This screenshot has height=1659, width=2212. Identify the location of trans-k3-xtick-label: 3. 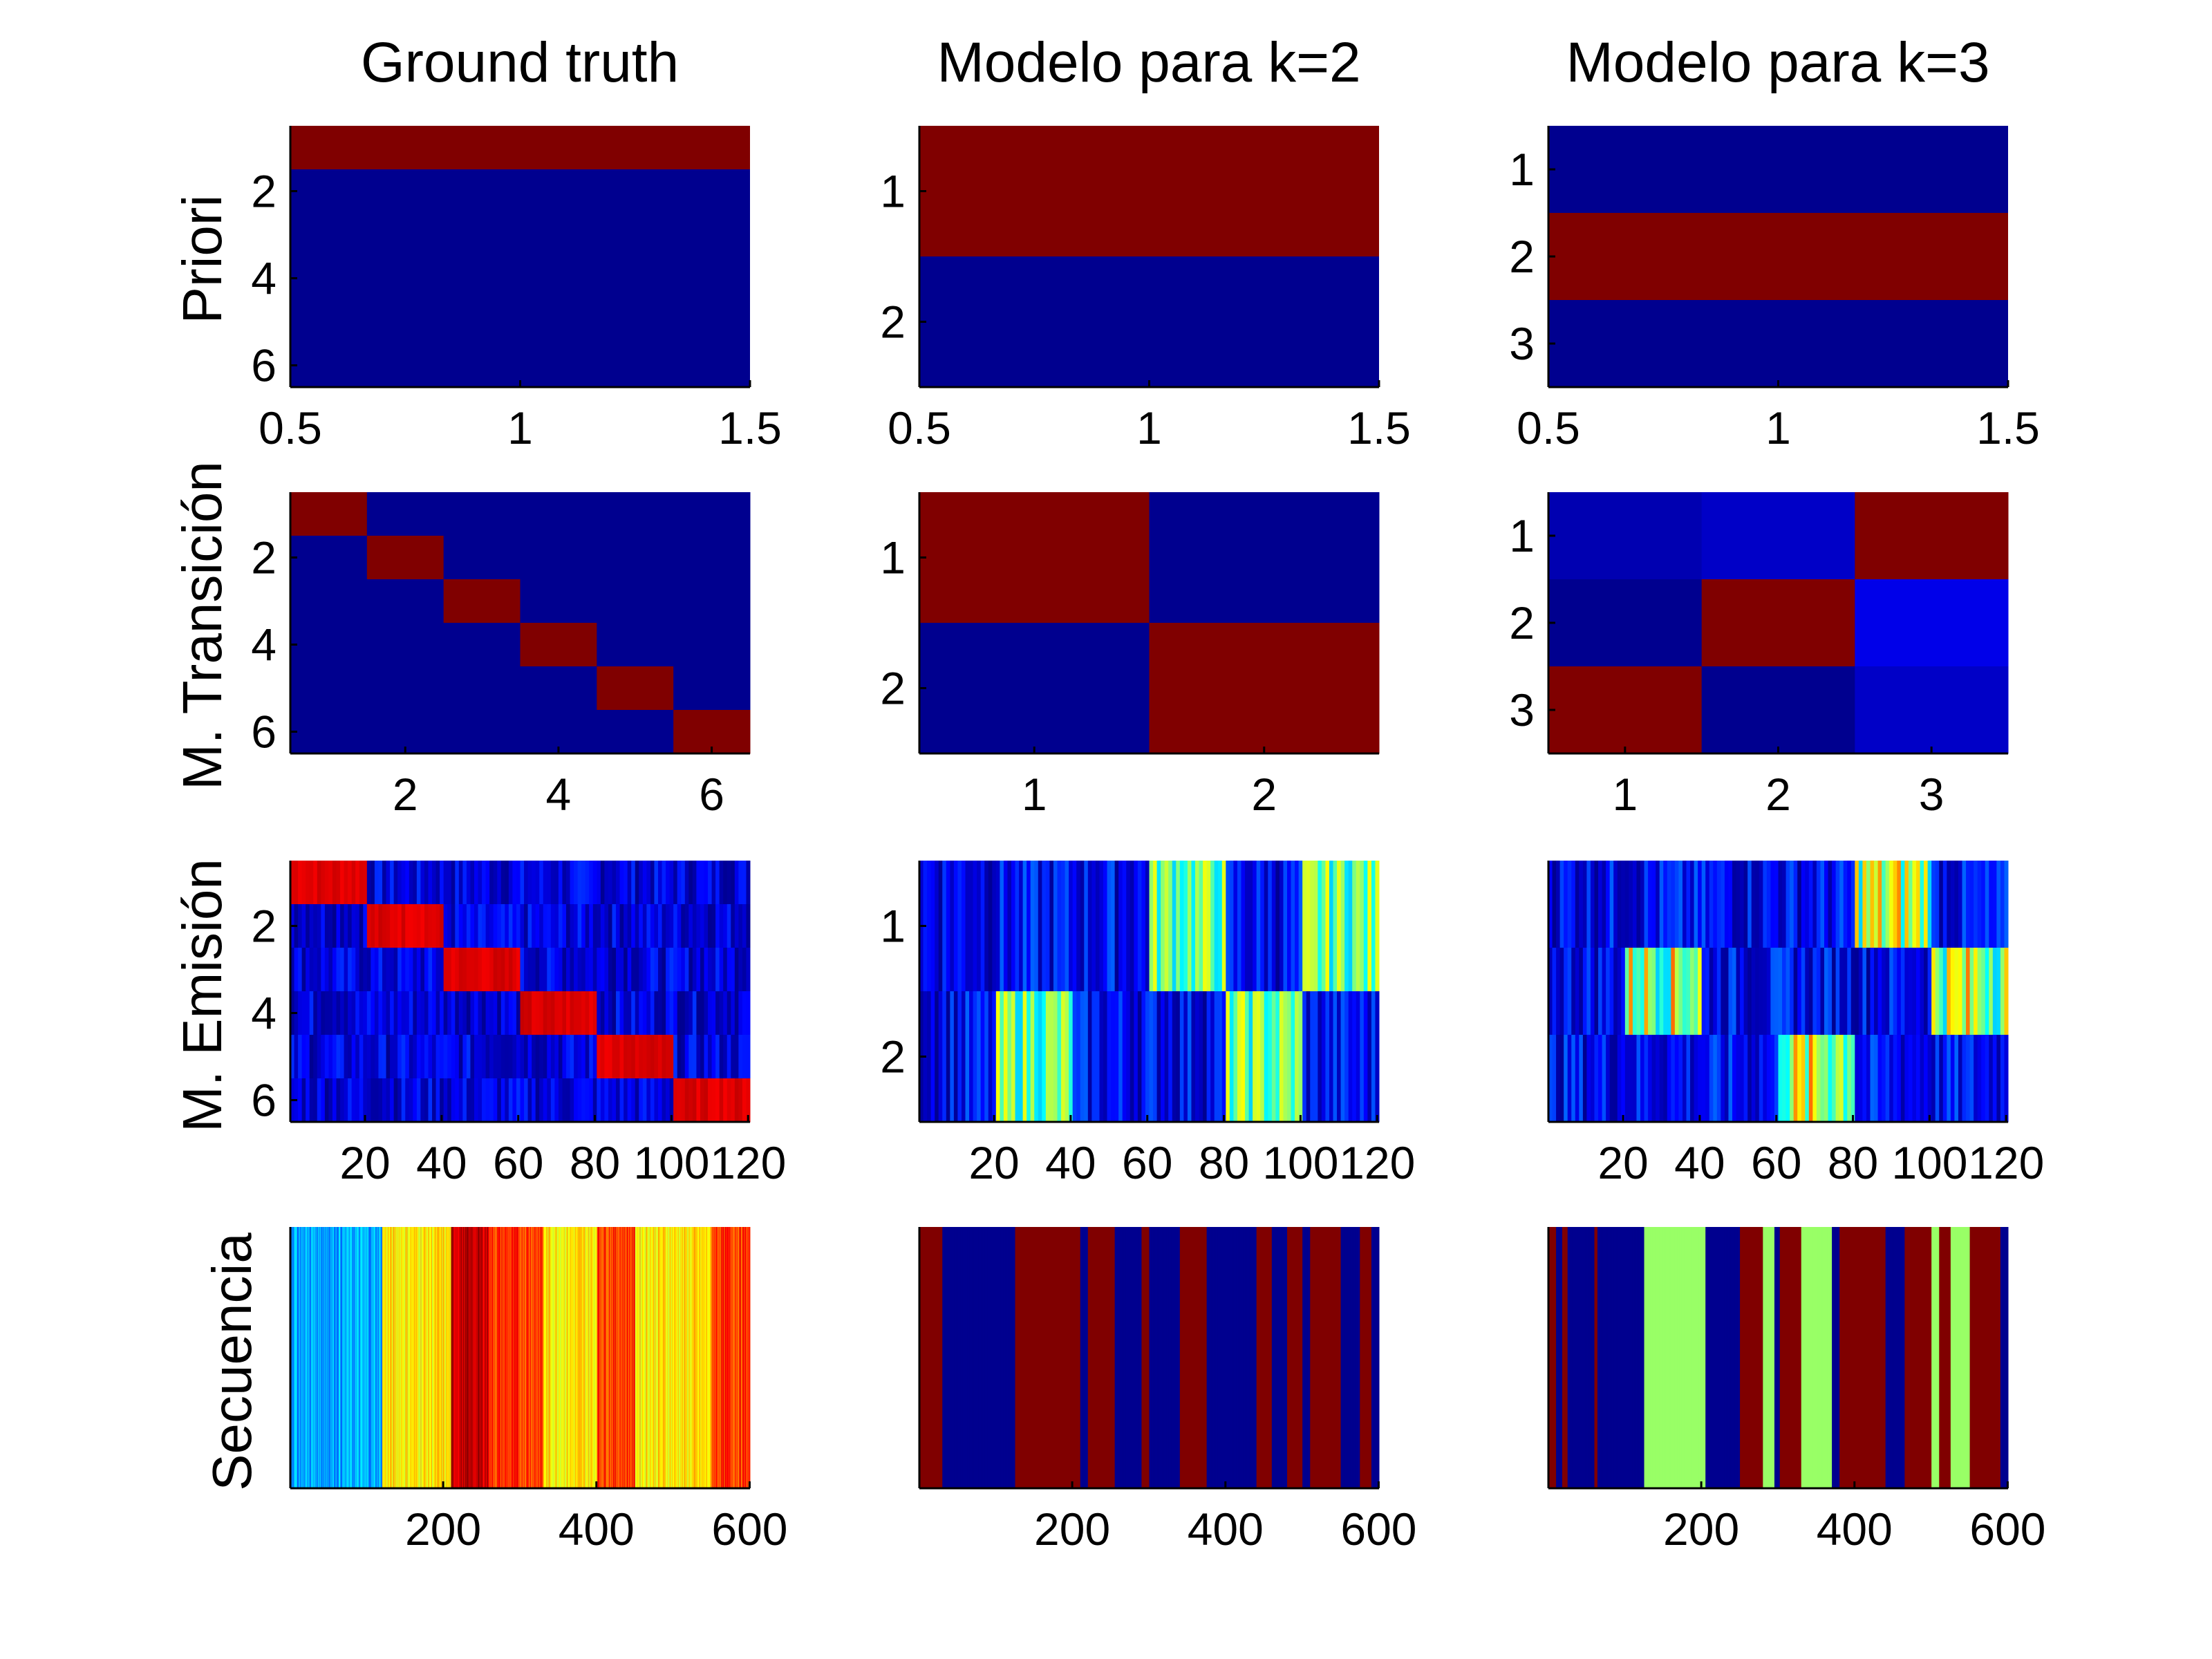
(1932, 794).